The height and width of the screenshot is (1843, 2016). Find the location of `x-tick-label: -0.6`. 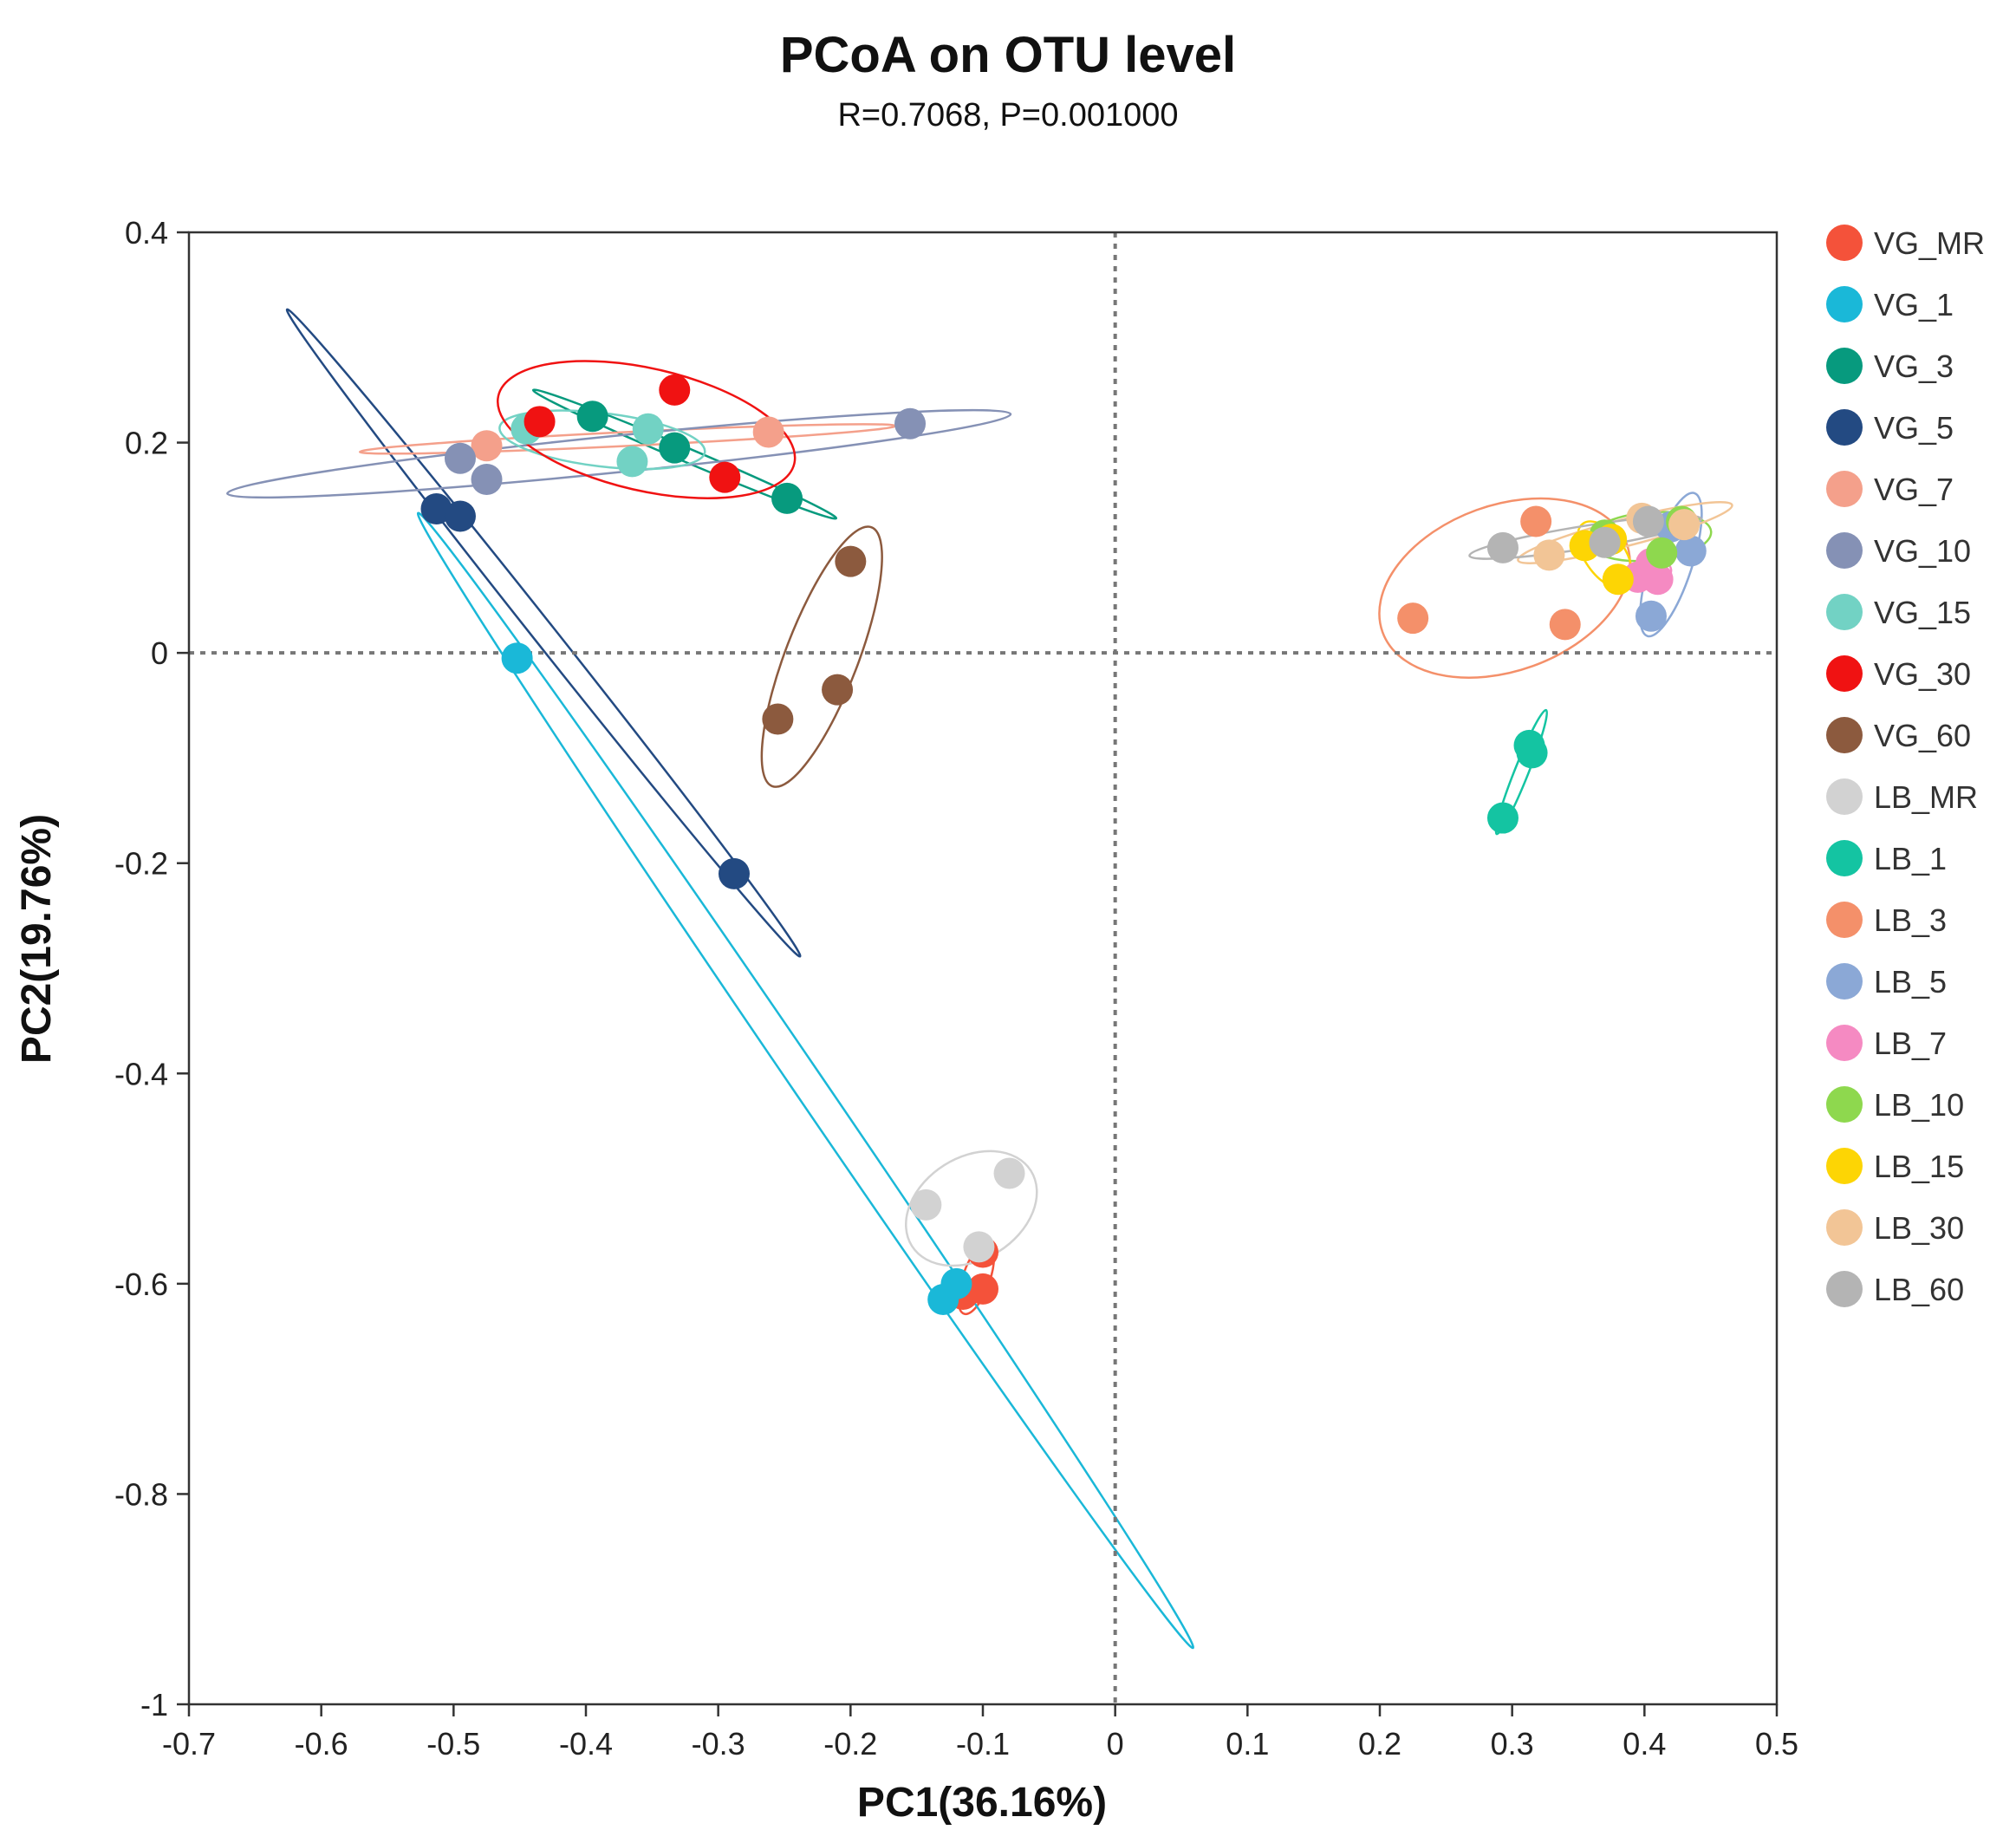

x-tick-label: -0.6 is located at coordinates (321, 1744).